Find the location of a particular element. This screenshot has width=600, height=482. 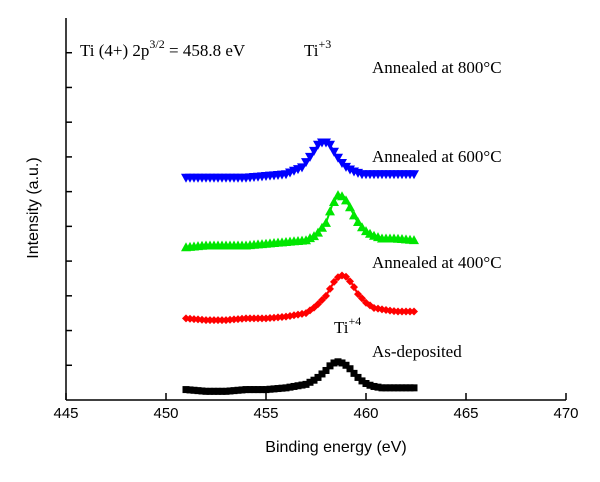

reference-annotation-text: Ti (4+) 2p is located at coordinates (114, 50).